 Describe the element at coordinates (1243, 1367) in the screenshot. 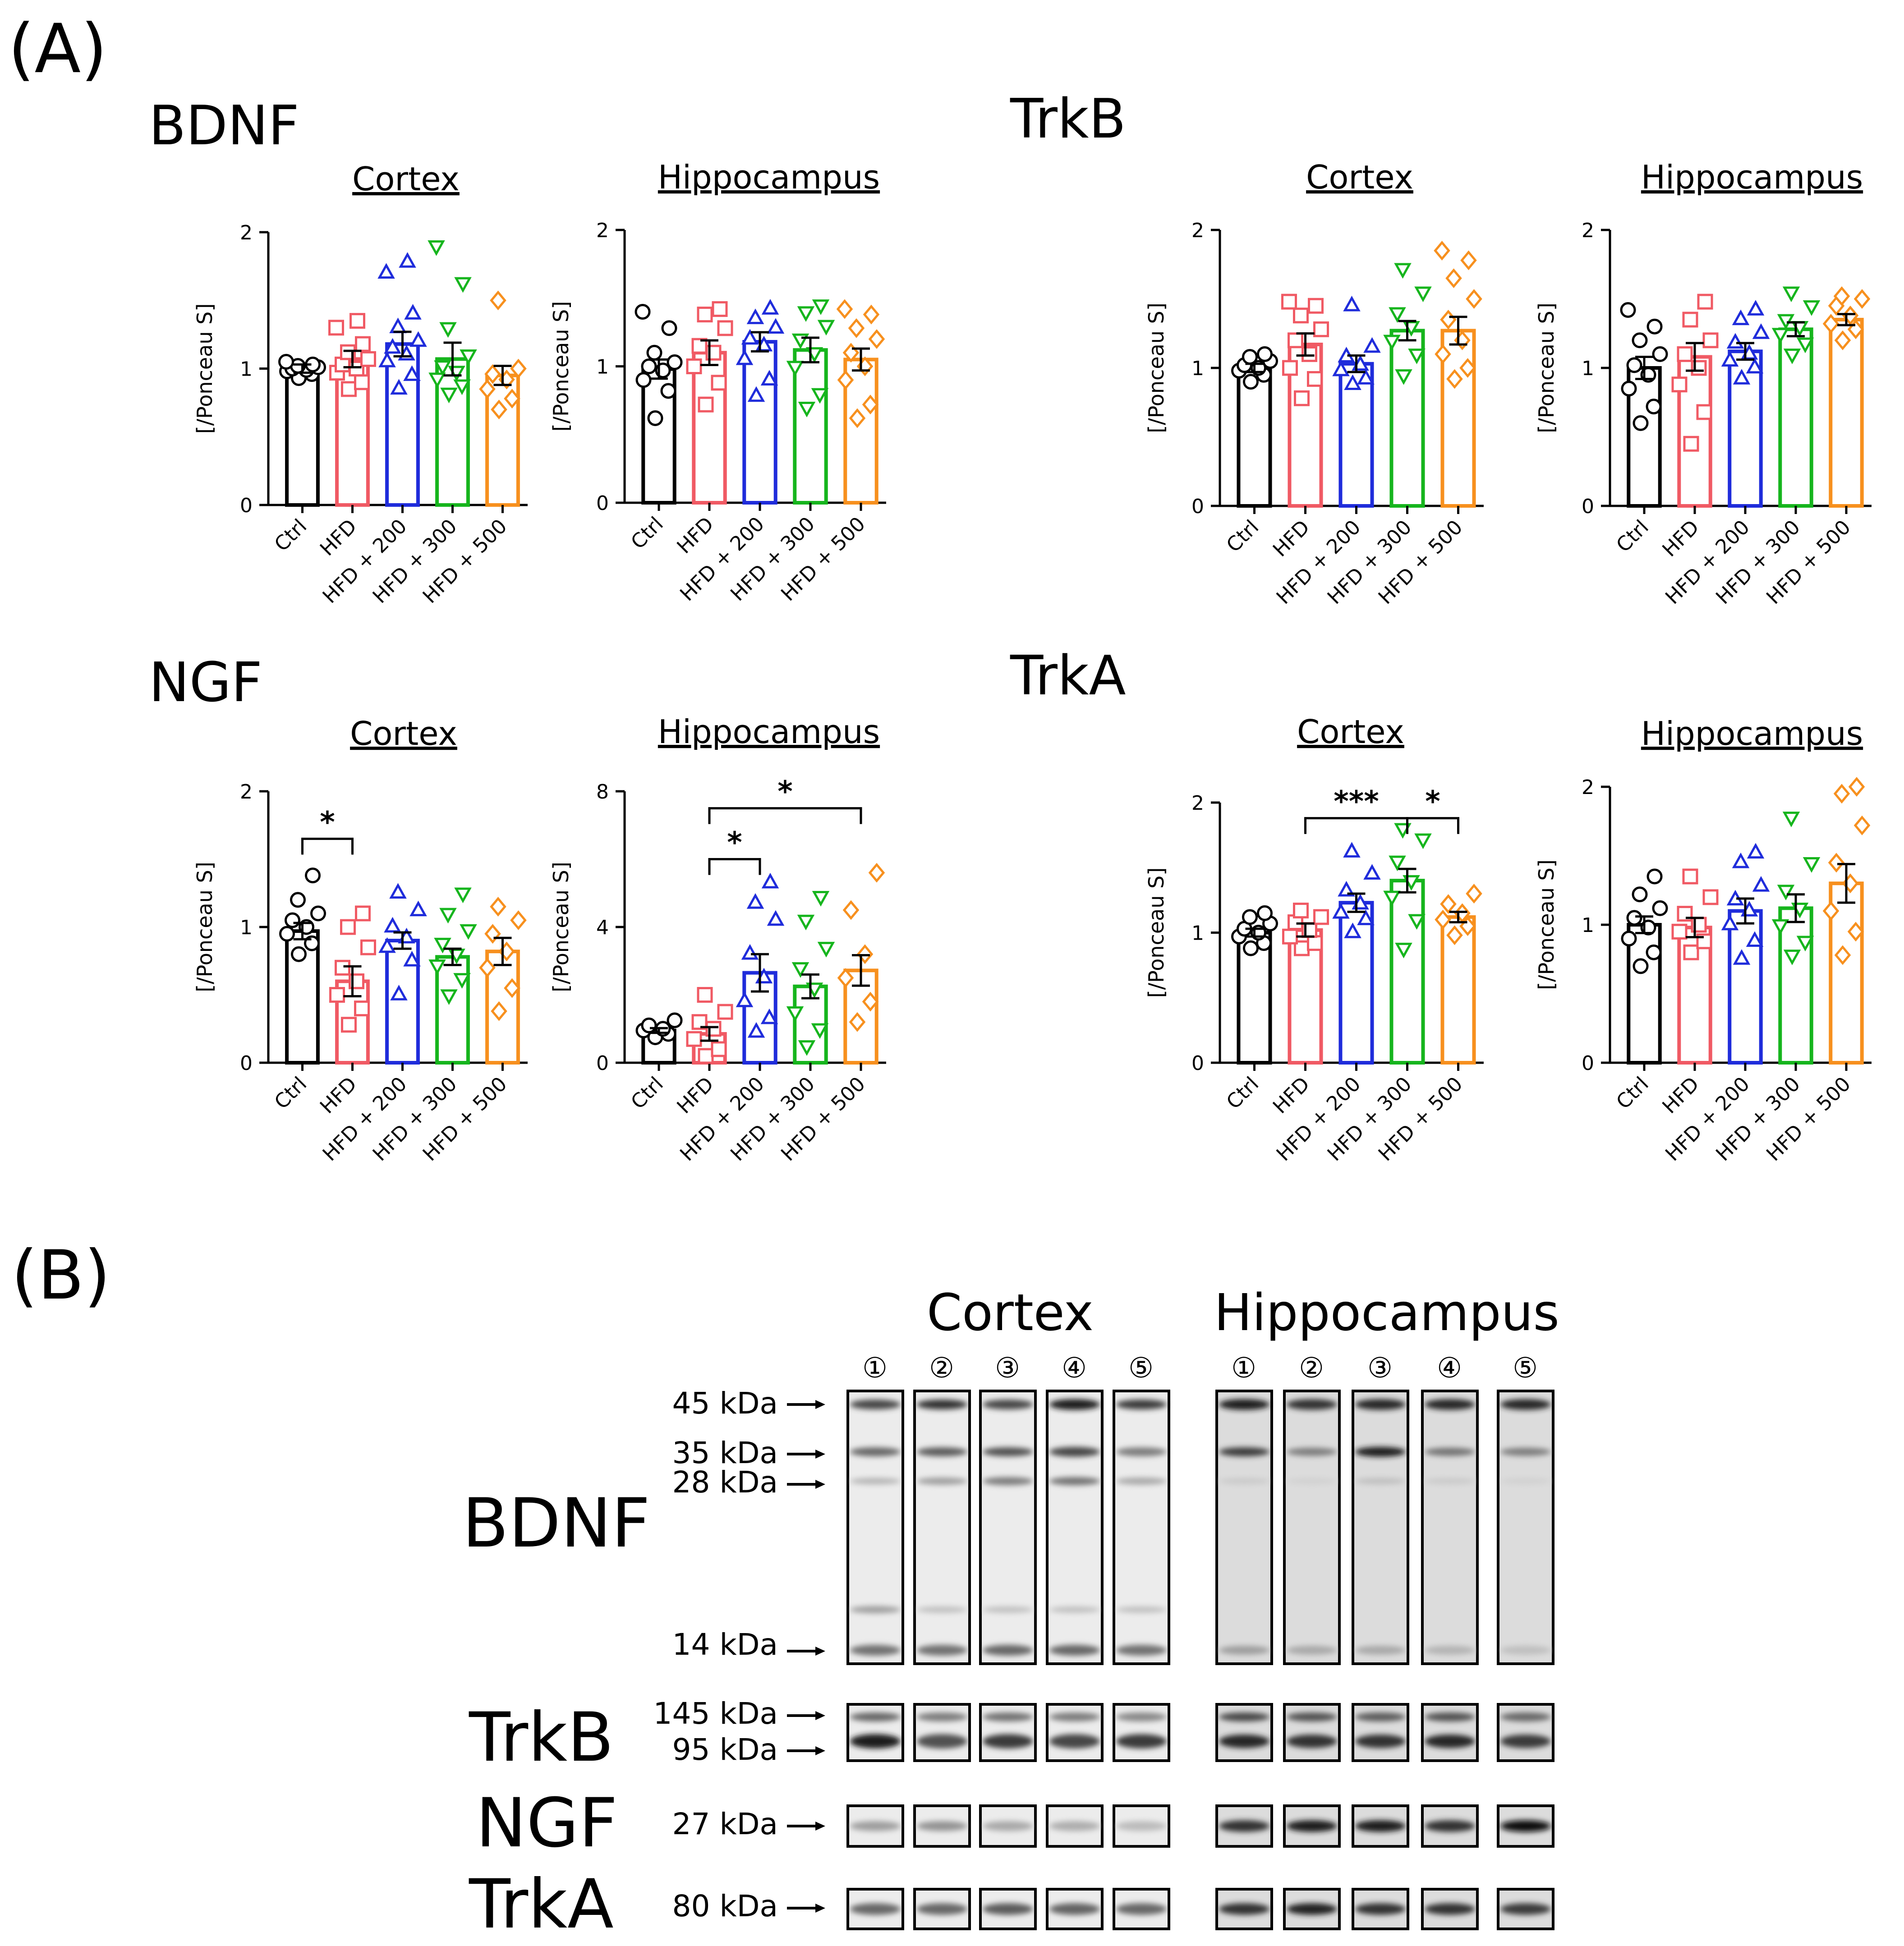

I see `lane-number: ①` at that location.